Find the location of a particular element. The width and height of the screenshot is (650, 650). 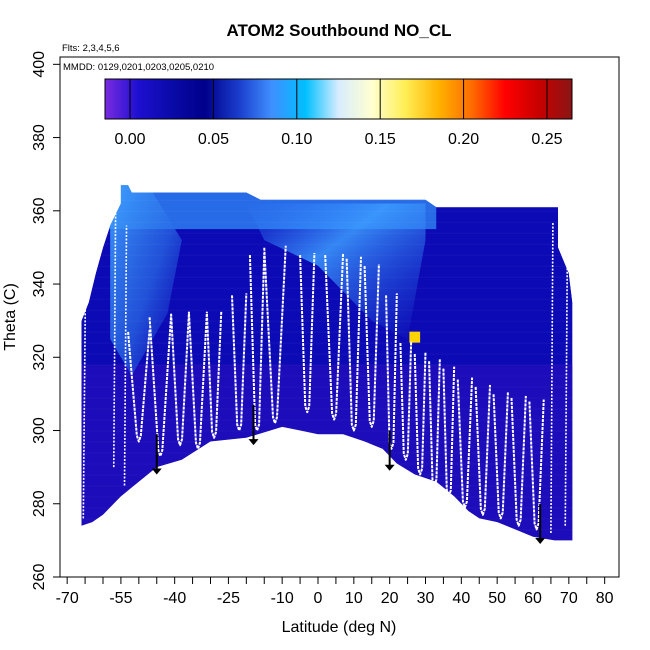

x-tick-label: 0 is located at coordinates (318, 598).